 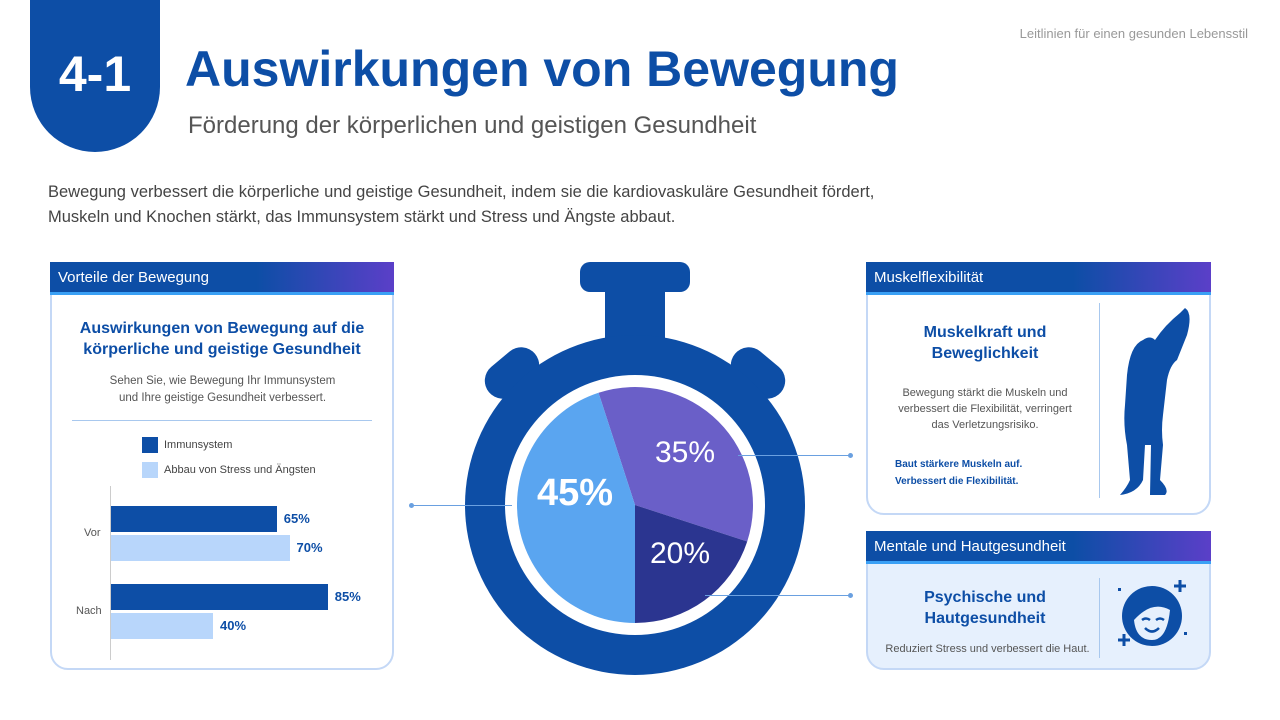 I want to click on bar-value-label: 40%, so click(x=233, y=625).